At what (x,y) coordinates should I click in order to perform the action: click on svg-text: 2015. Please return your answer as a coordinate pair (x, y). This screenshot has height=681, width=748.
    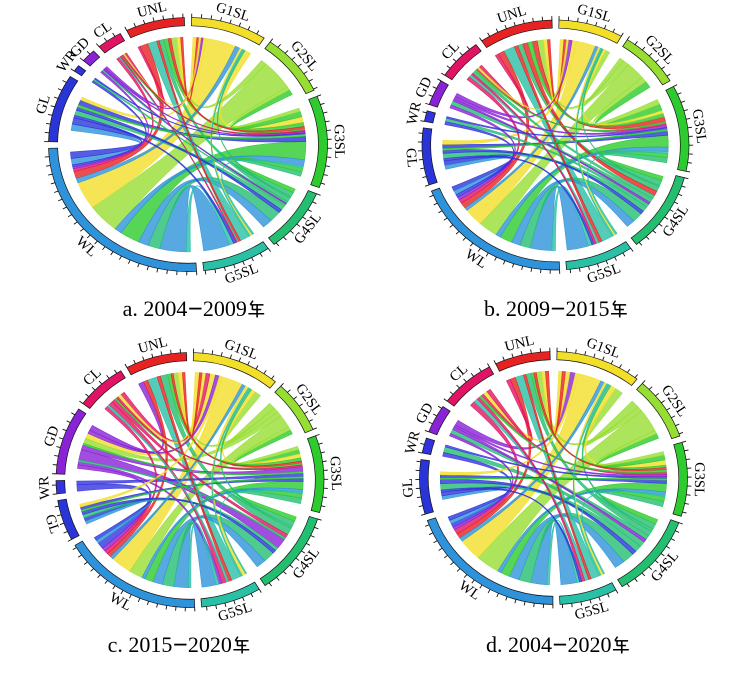
    Looking at the image, I should click on (588, 308).